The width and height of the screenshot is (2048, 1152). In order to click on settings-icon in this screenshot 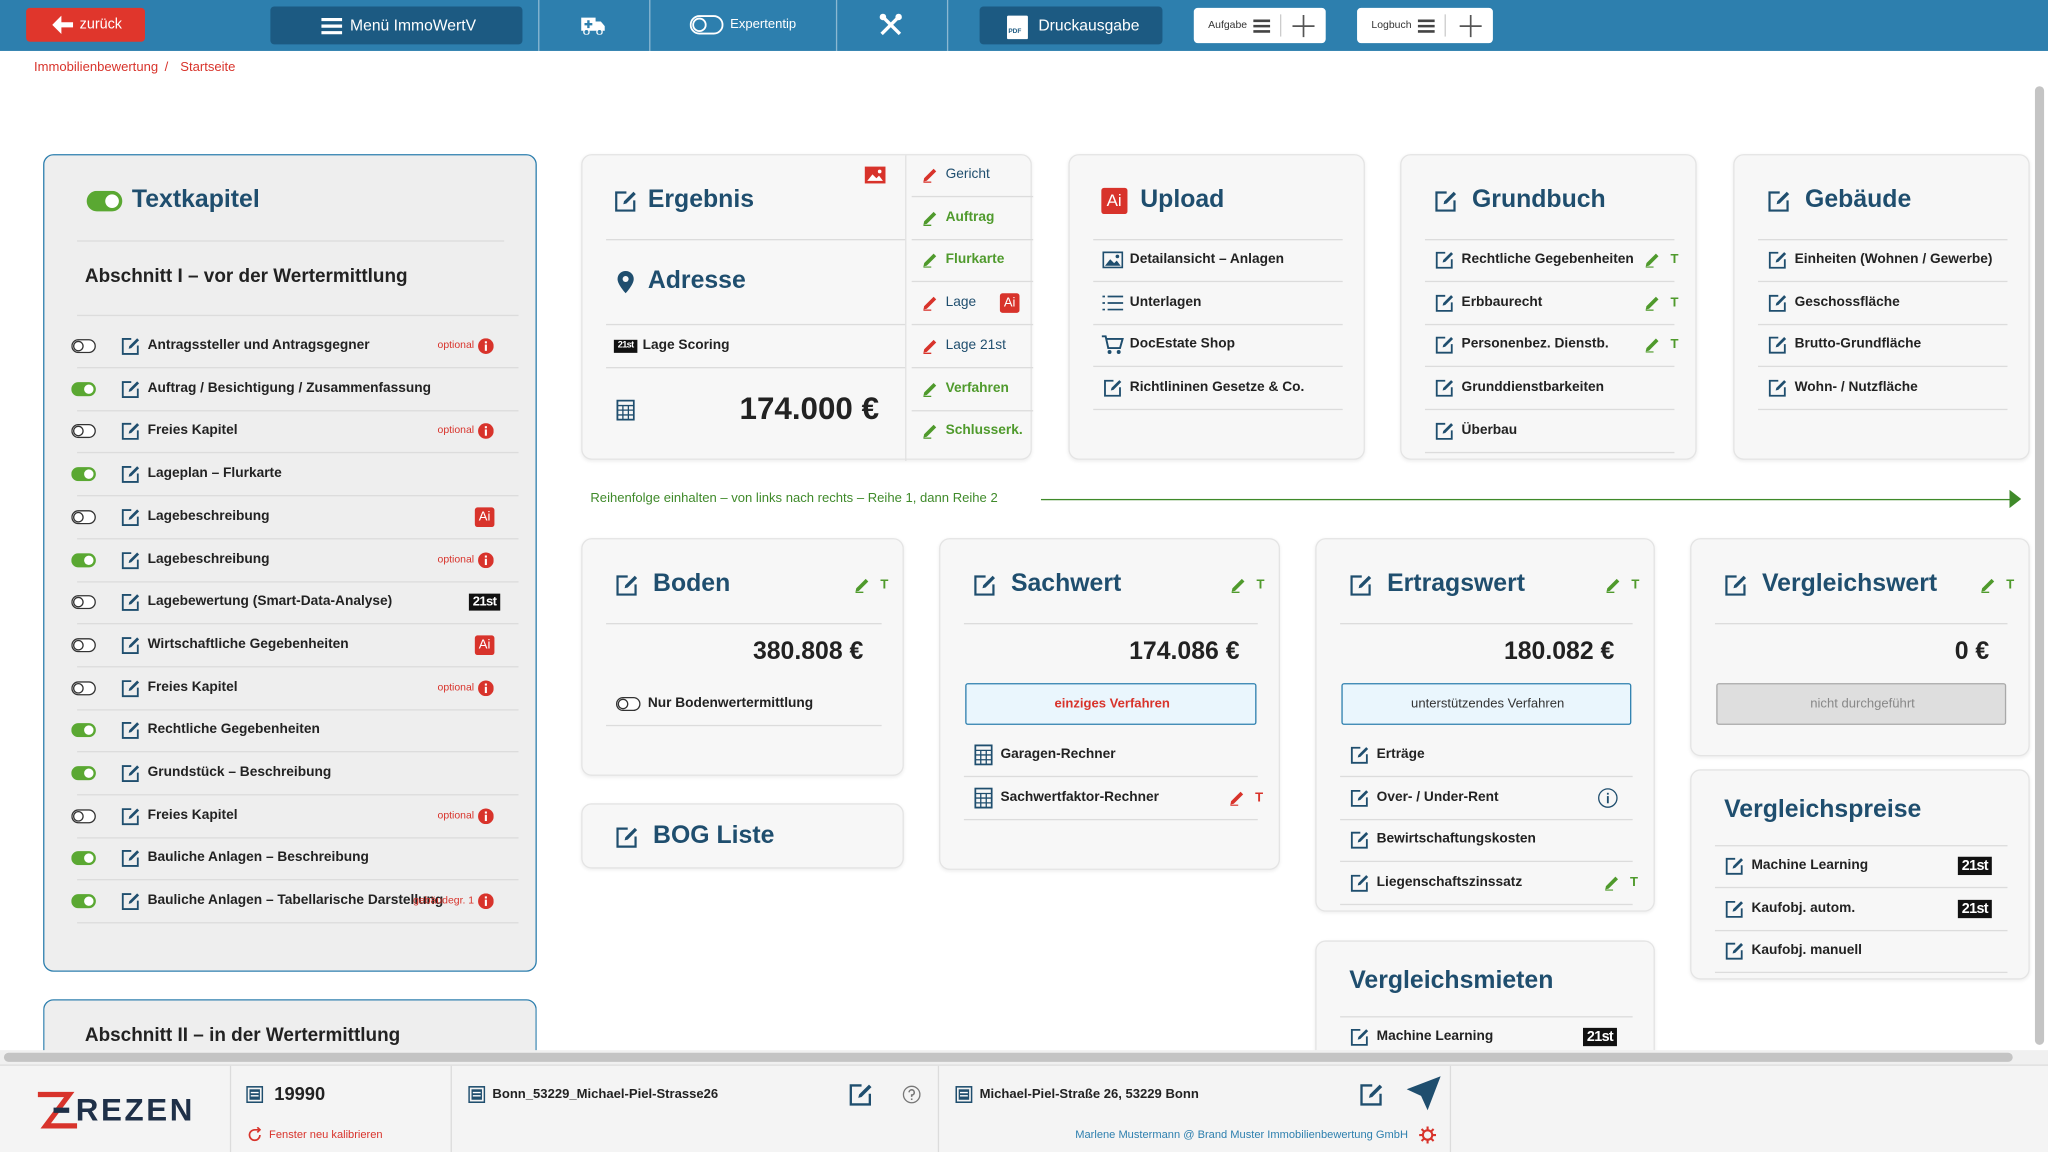, I will do `click(1428, 1135)`.